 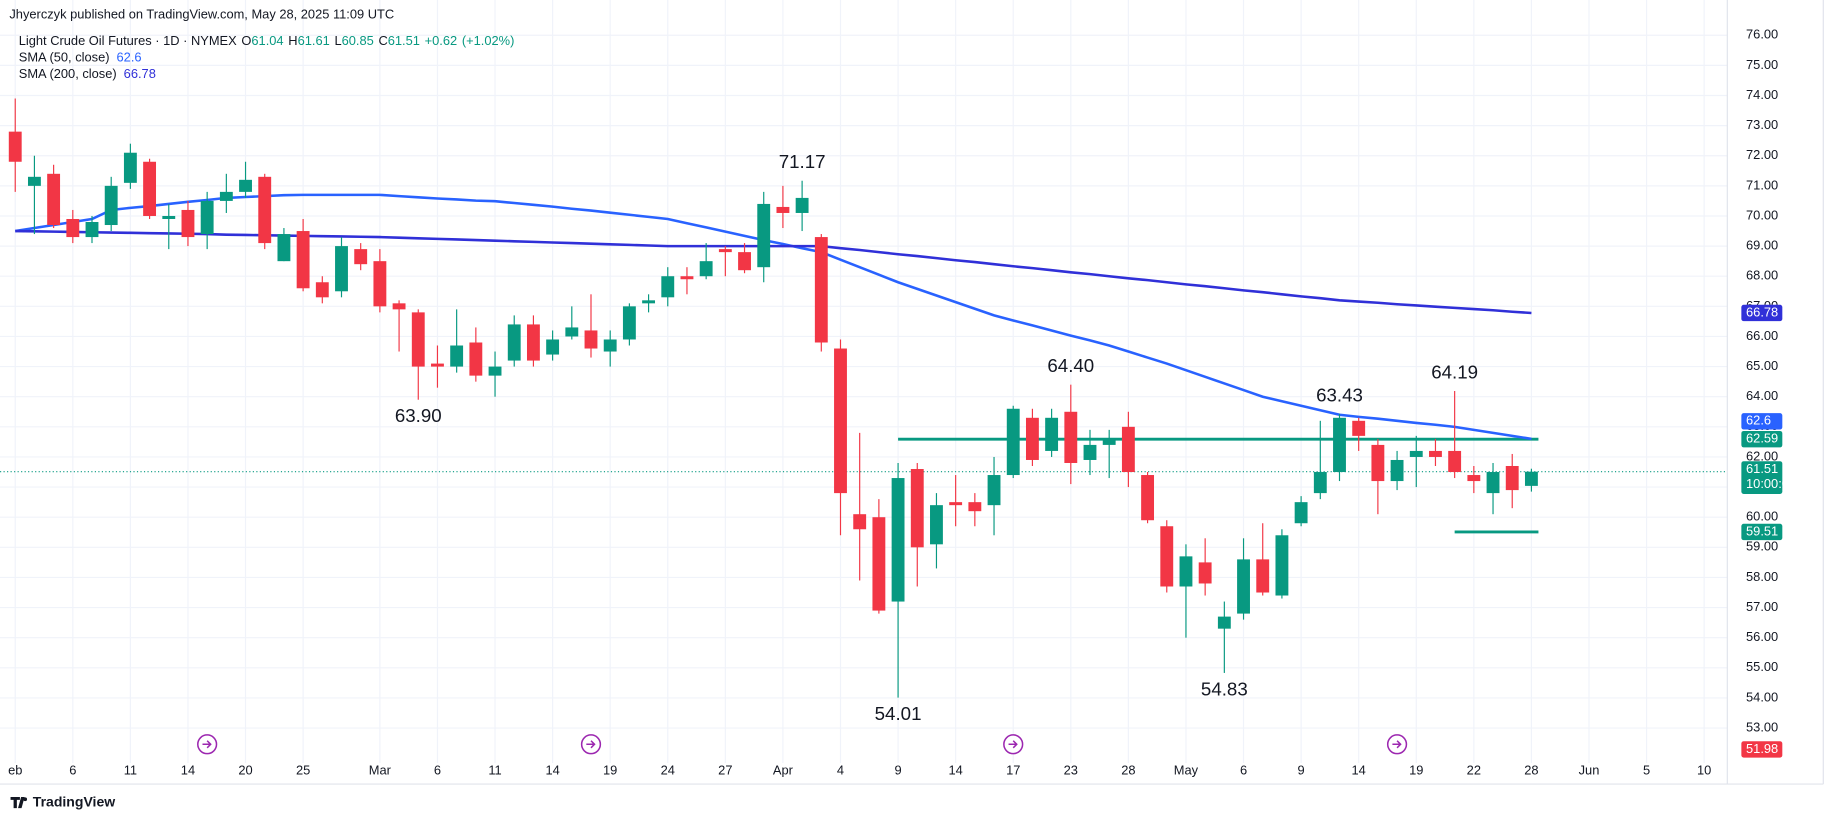 I want to click on legend-low: 60.85, so click(x=358, y=41).